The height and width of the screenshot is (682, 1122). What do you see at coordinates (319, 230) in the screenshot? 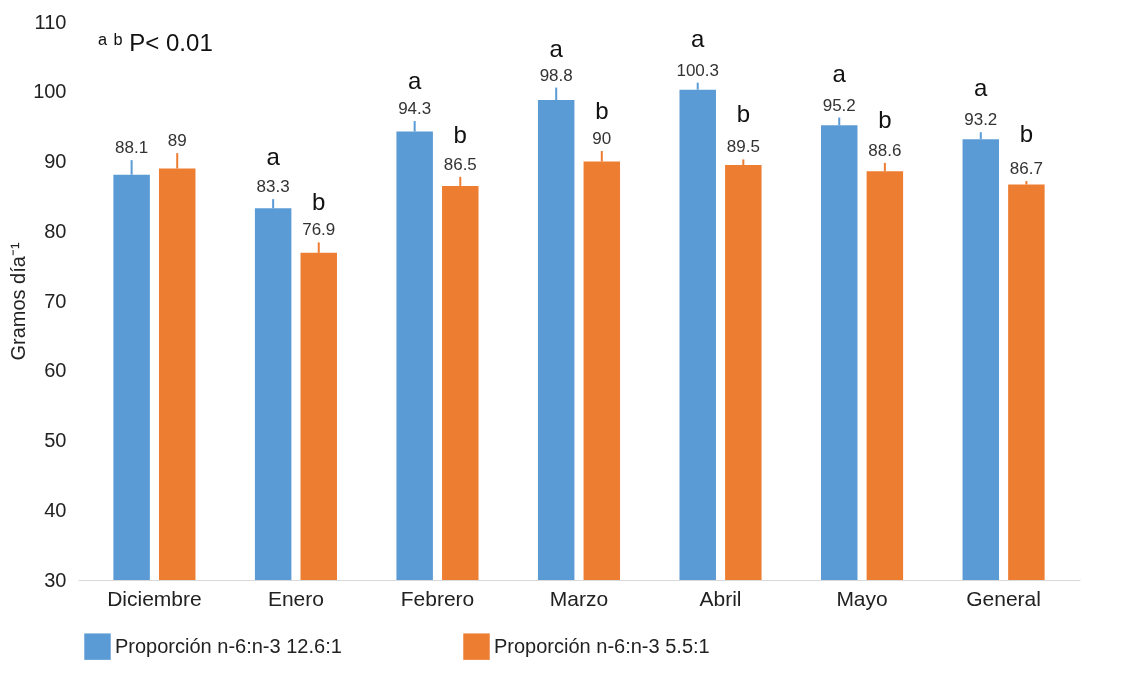
I see `data-label: 76.9` at bounding box center [319, 230].